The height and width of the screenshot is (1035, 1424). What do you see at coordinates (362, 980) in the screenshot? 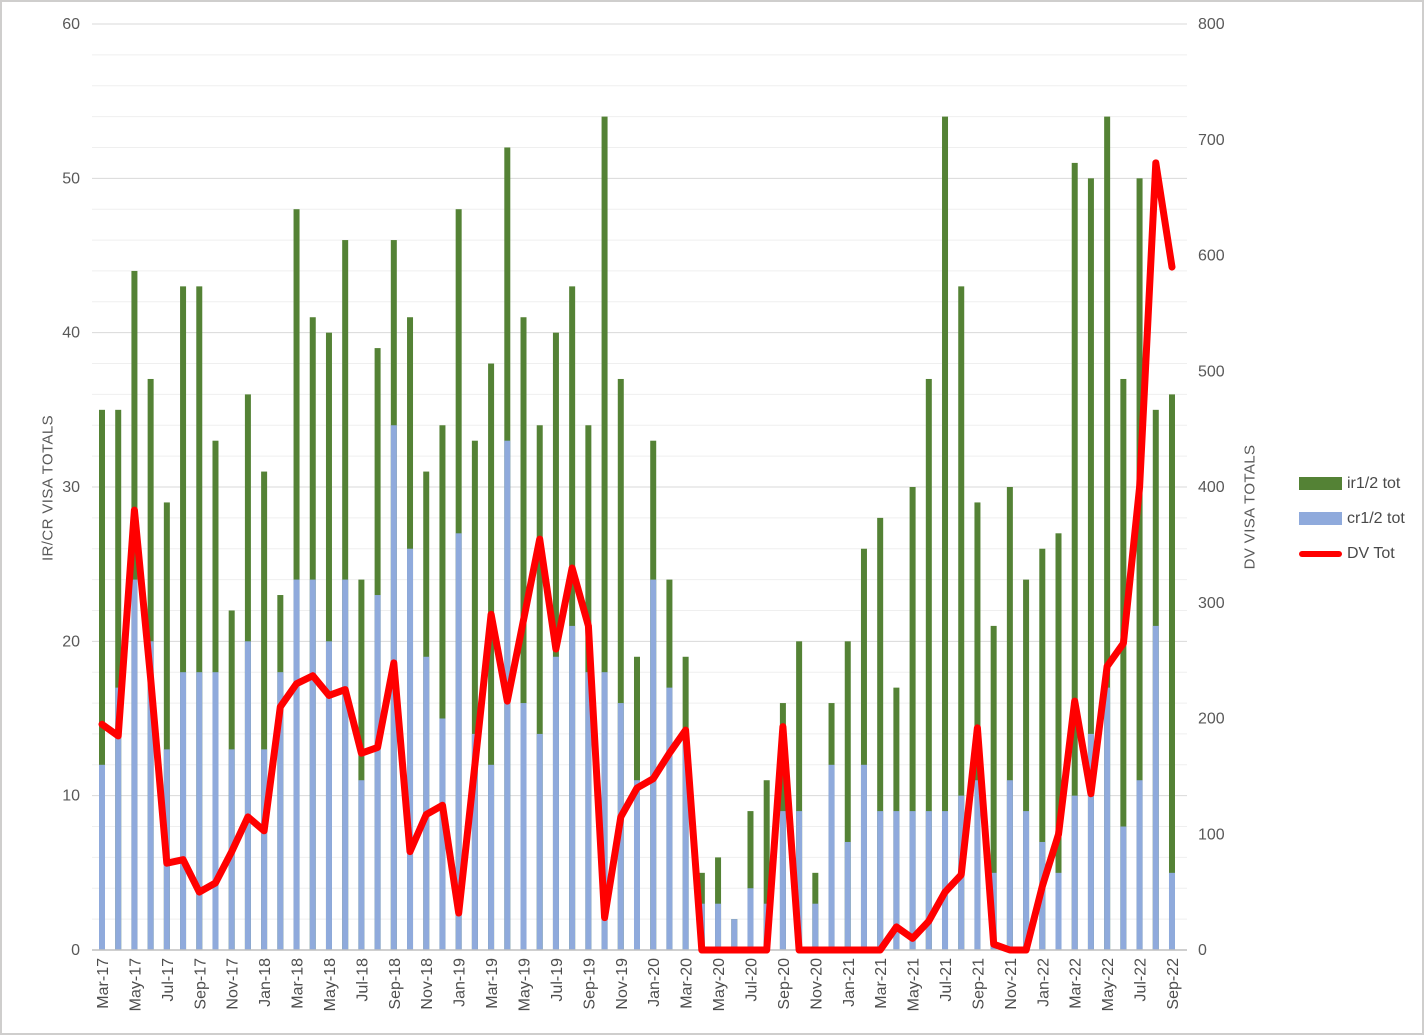
I see `x-axis-tick-label: Jul-18` at bounding box center [362, 980].